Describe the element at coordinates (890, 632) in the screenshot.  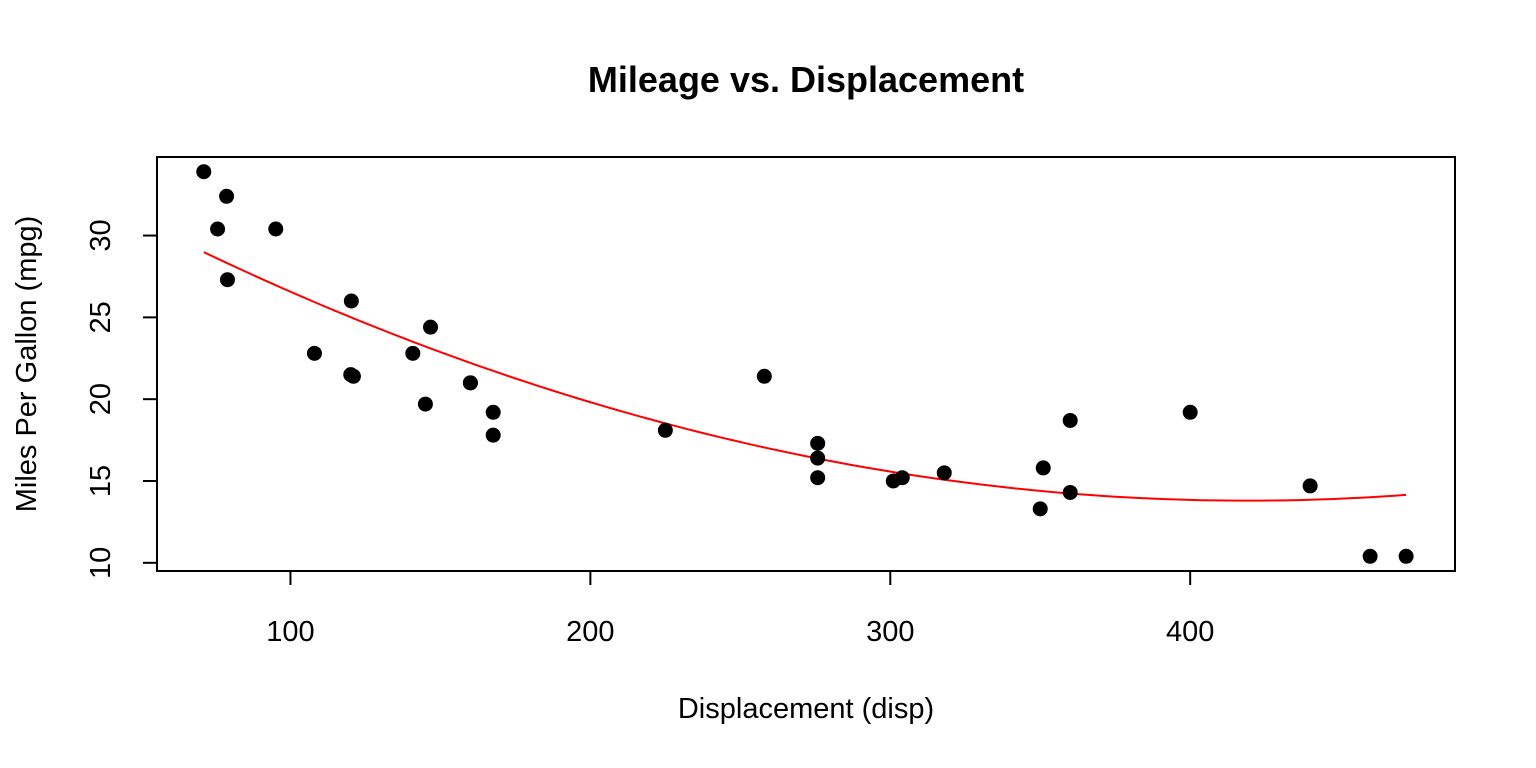
I see `x-tick-label: 300` at that location.